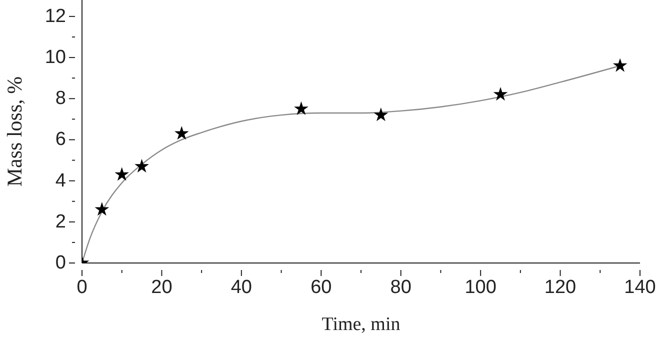 This screenshot has width=660, height=348. Describe the element at coordinates (361, 324) in the screenshot. I see `x-axis-title: Time, min` at that location.